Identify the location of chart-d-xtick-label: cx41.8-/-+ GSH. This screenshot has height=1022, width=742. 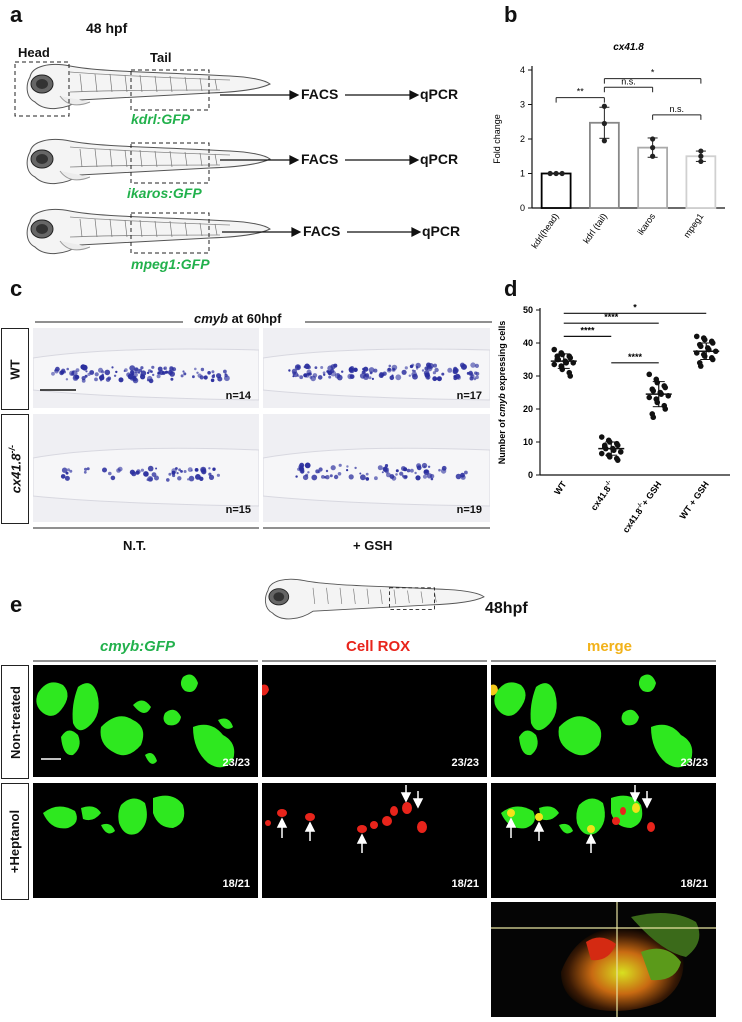
(642, 506).